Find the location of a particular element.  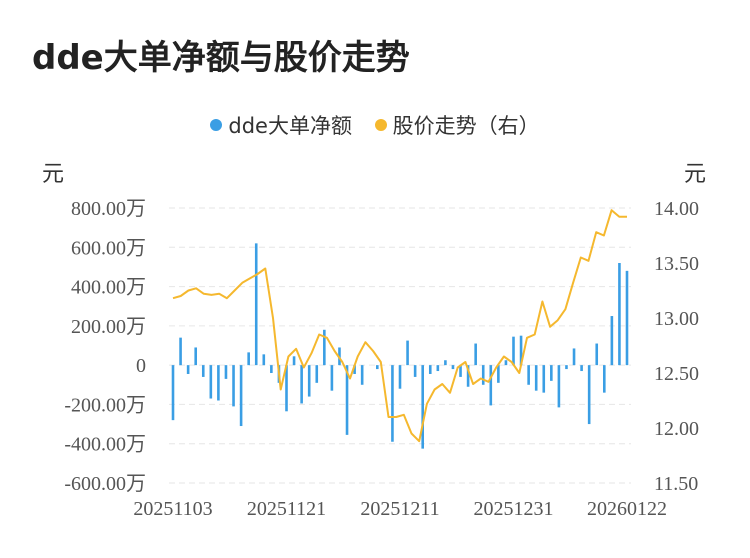

right-axis-unit: 元 is located at coordinates (695, 174).